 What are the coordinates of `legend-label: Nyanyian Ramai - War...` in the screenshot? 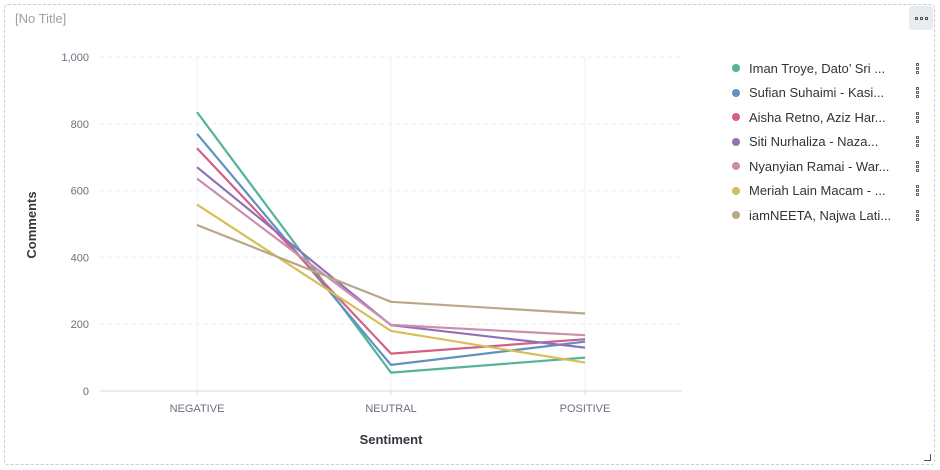 It's located at (819, 166).